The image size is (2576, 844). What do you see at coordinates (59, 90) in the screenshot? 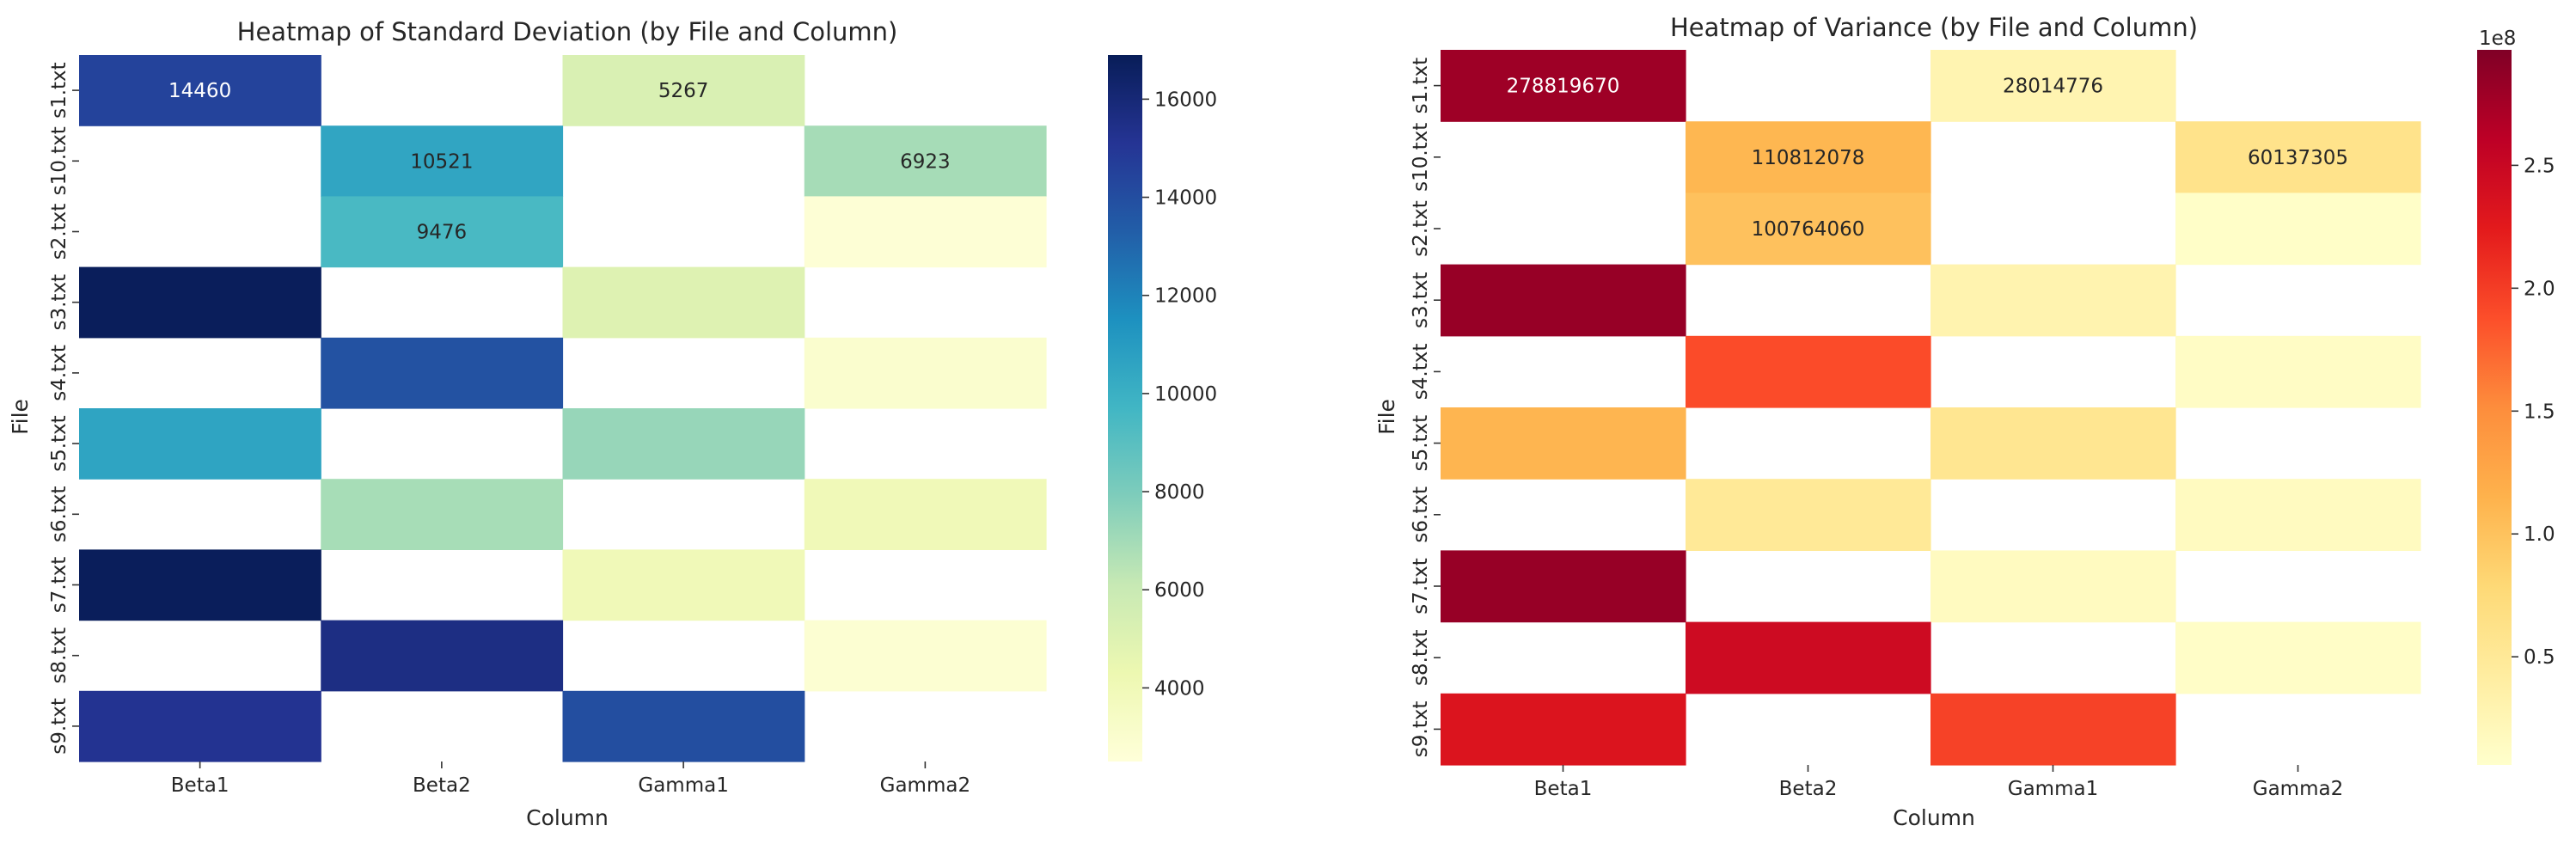
I see `std-y-tick-label: s1.txt` at bounding box center [59, 90].